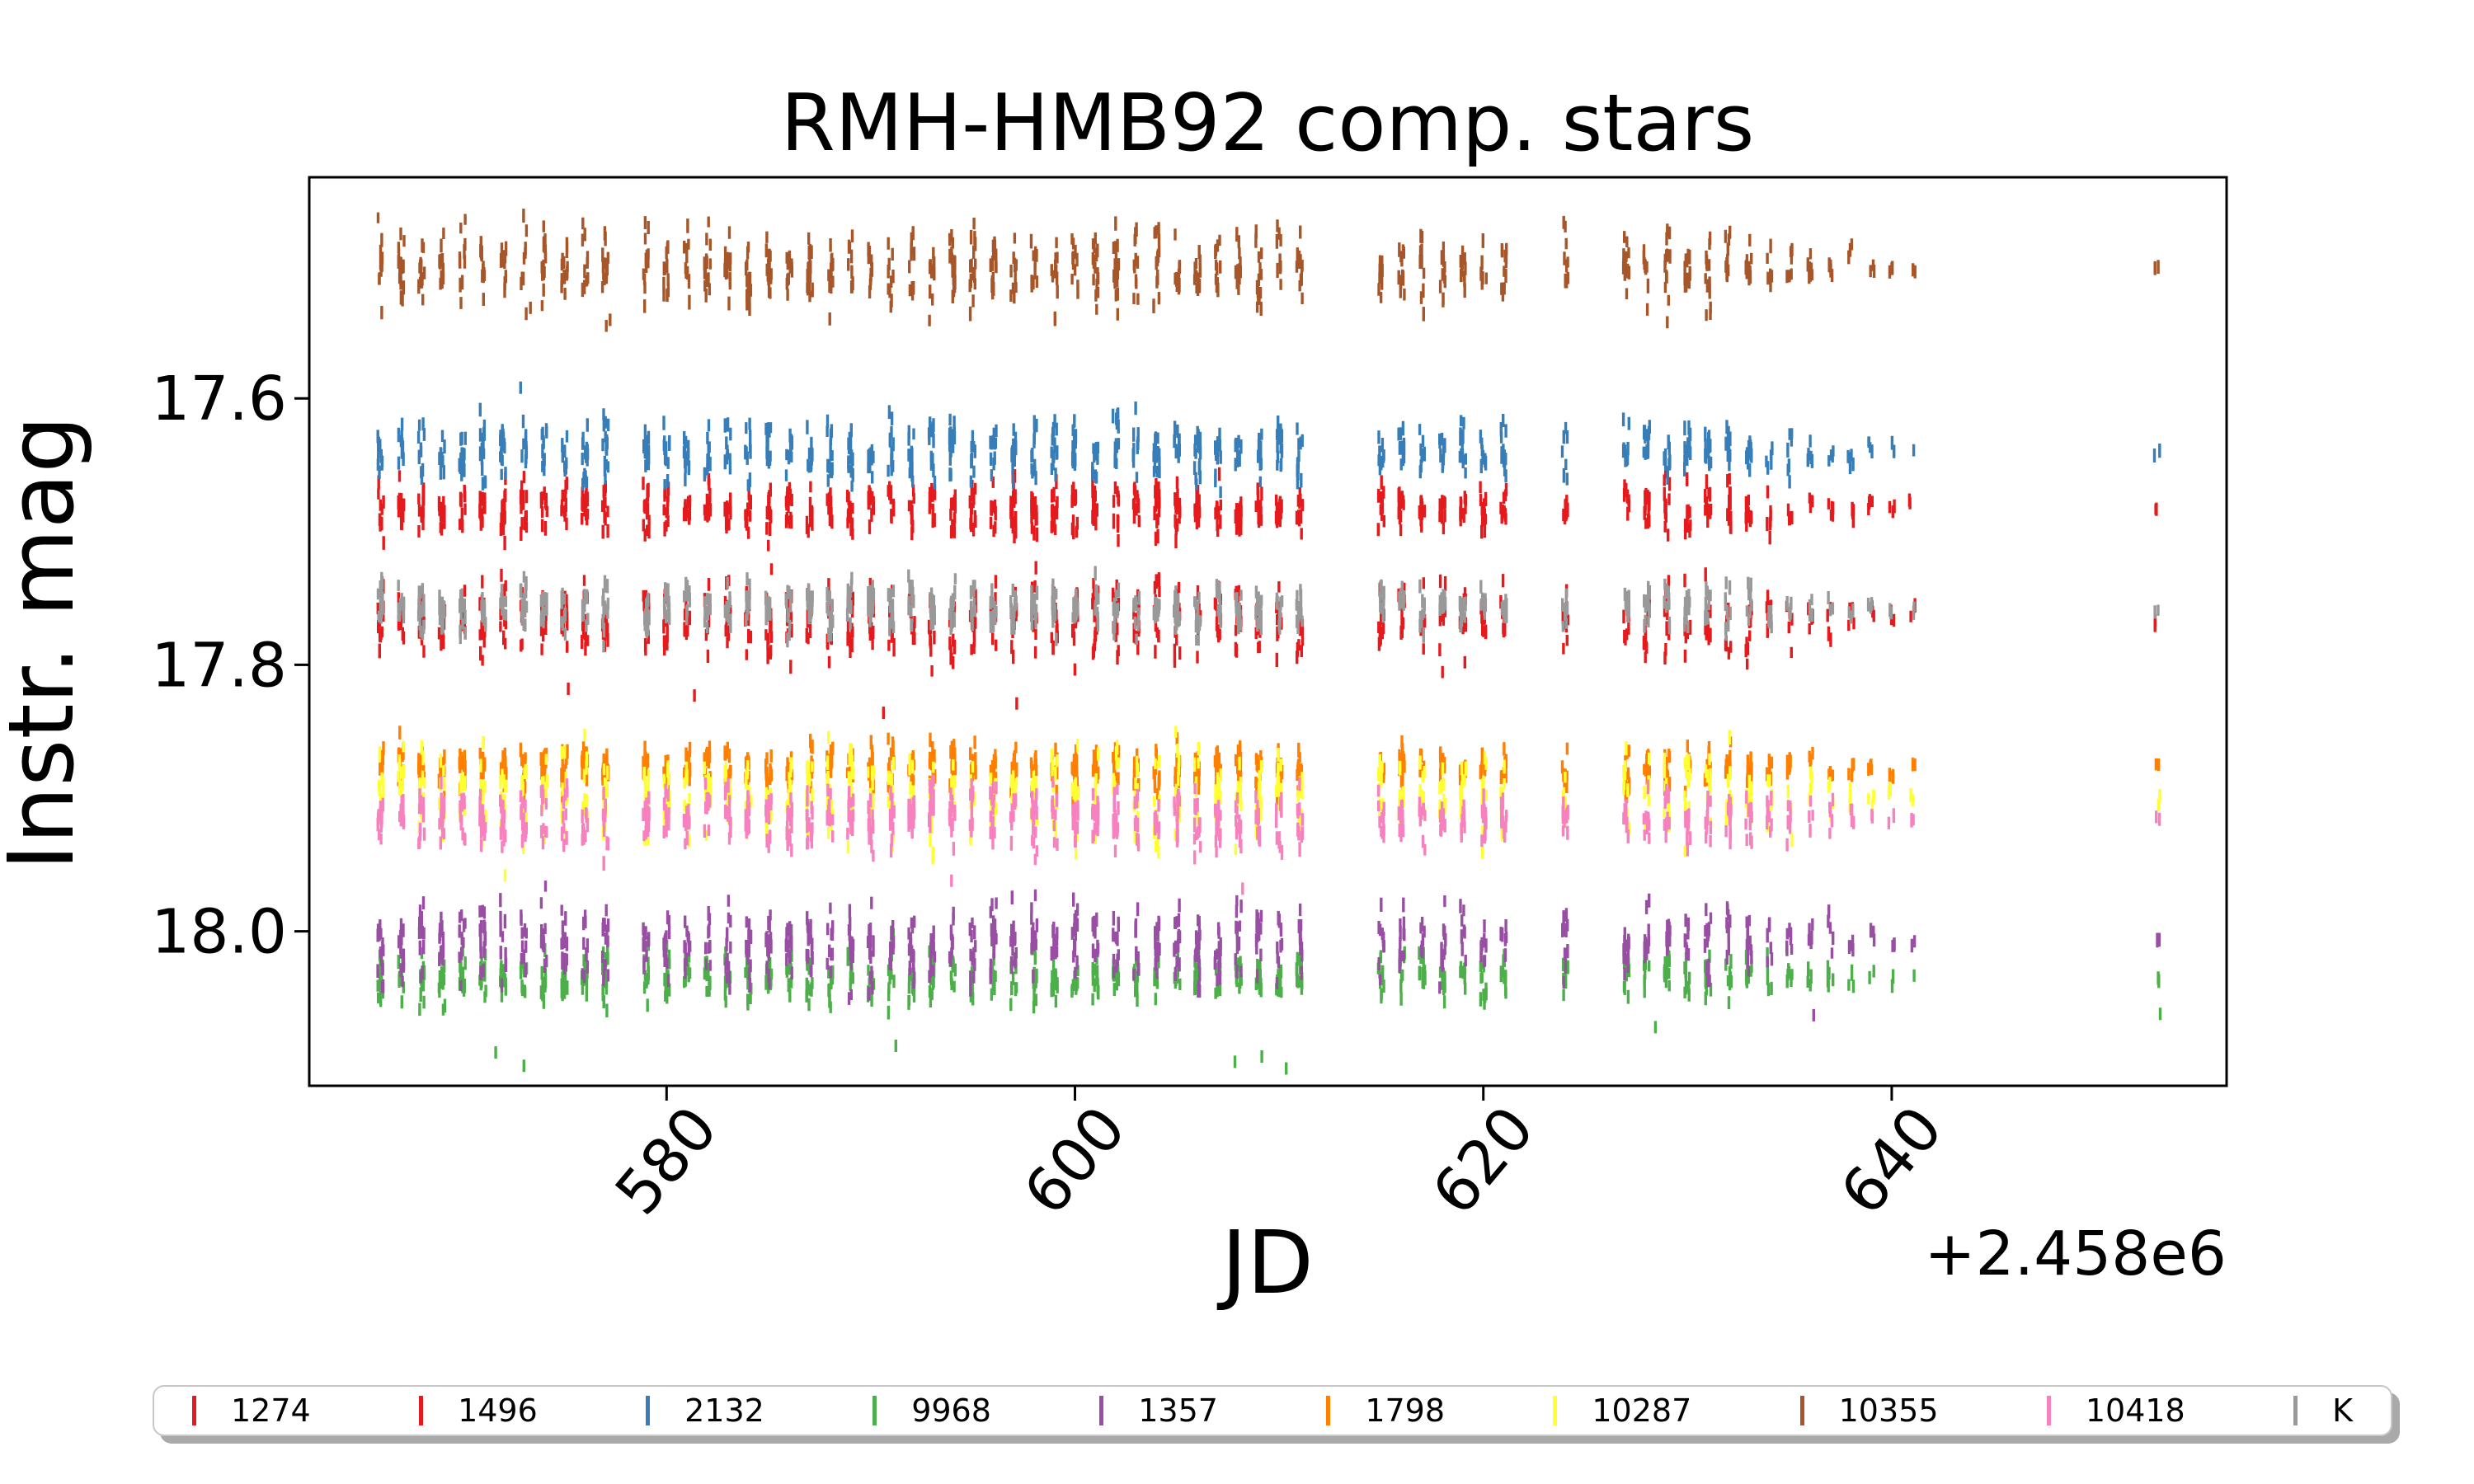 This screenshot has height=1484, width=2474. Describe the element at coordinates (2323, 1410) in the screenshot. I see `legend-item-K: K` at that location.